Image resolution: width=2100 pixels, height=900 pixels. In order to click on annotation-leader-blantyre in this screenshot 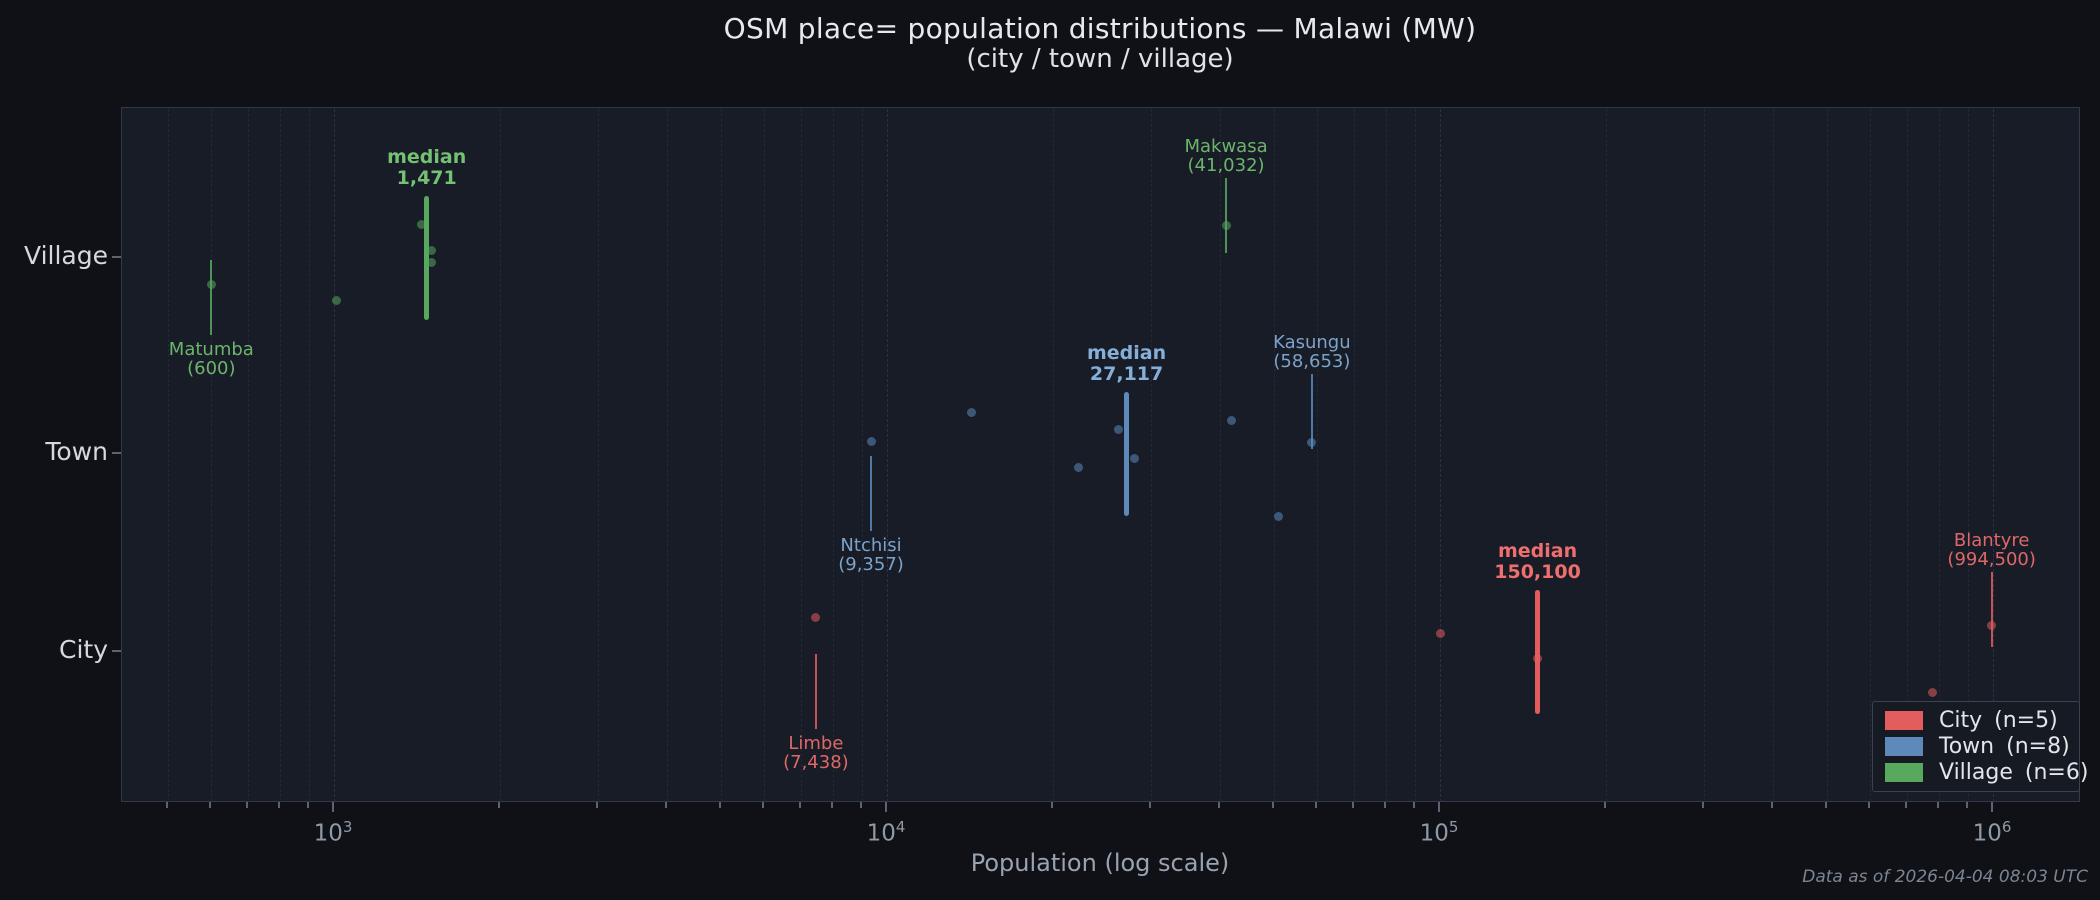, I will do `click(1991, 609)`.